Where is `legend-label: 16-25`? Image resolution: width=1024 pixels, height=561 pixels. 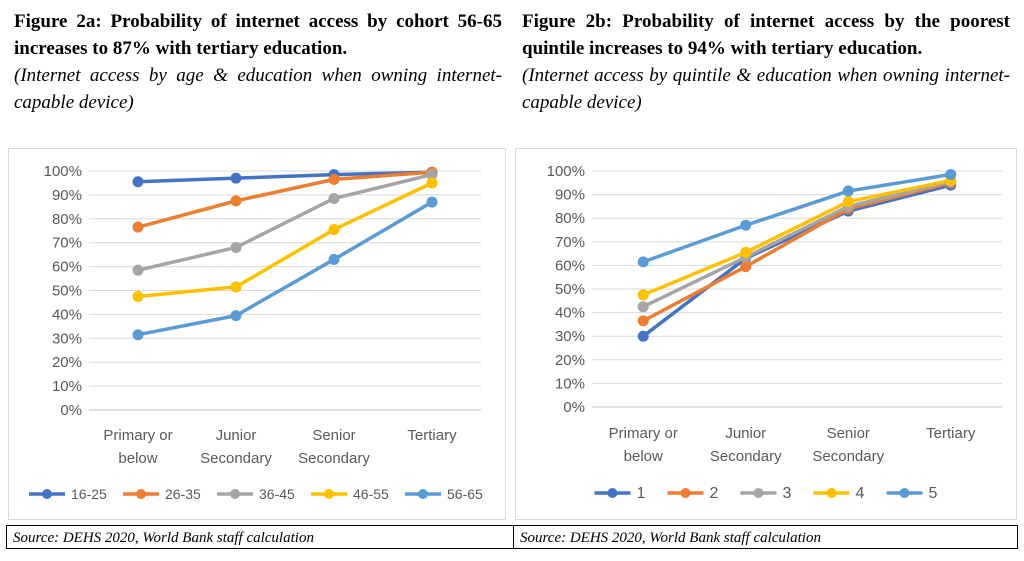 legend-label: 16-25 is located at coordinates (89, 494).